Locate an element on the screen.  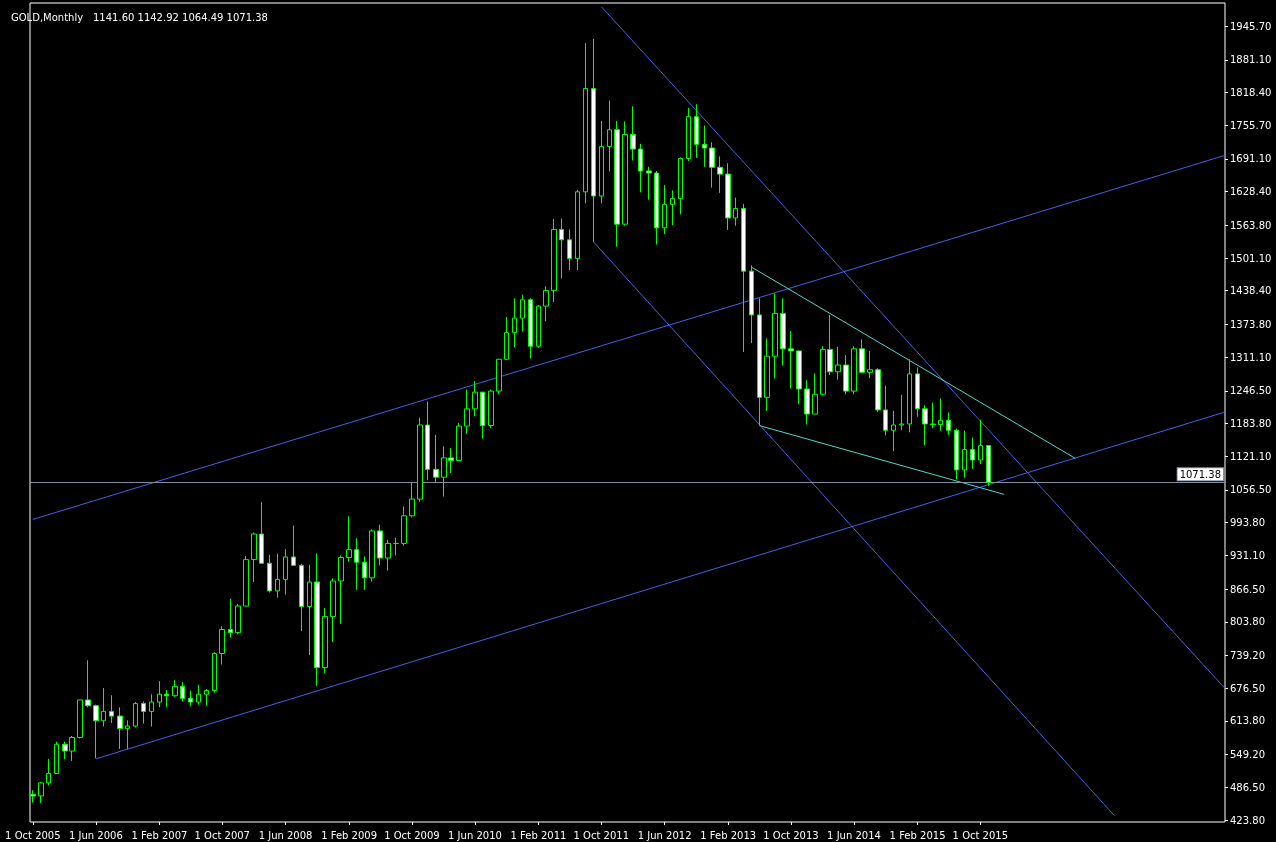
y-tick-label: 1311.10 is located at coordinates (1251, 357).